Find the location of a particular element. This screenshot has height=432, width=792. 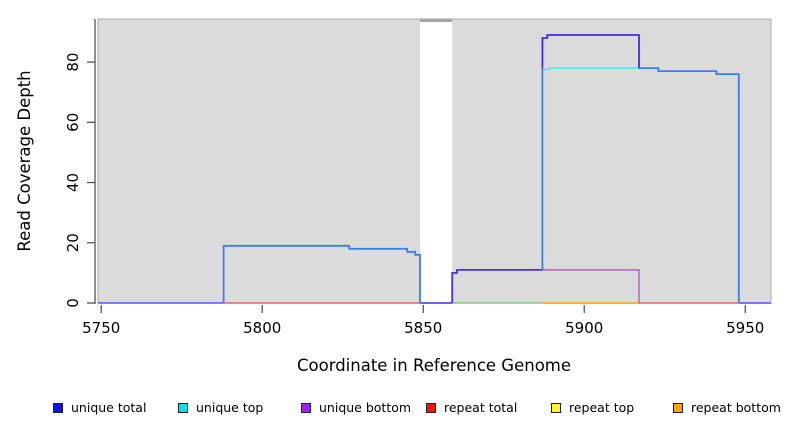

y-axis-title: Read Coverage Depth is located at coordinates (24, 160).